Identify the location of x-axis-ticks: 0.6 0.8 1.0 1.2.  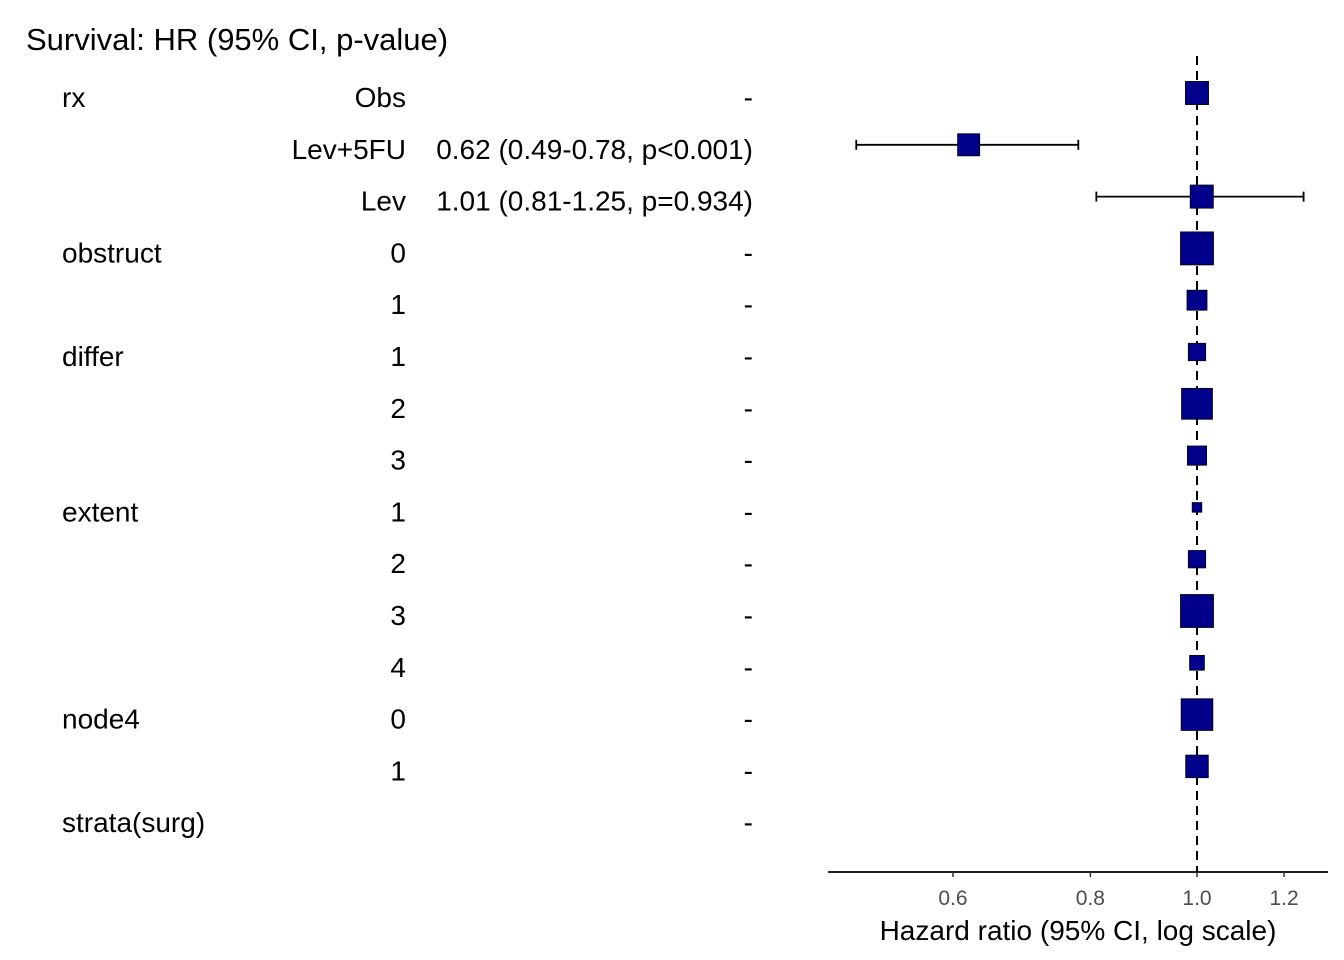
(1118, 891).